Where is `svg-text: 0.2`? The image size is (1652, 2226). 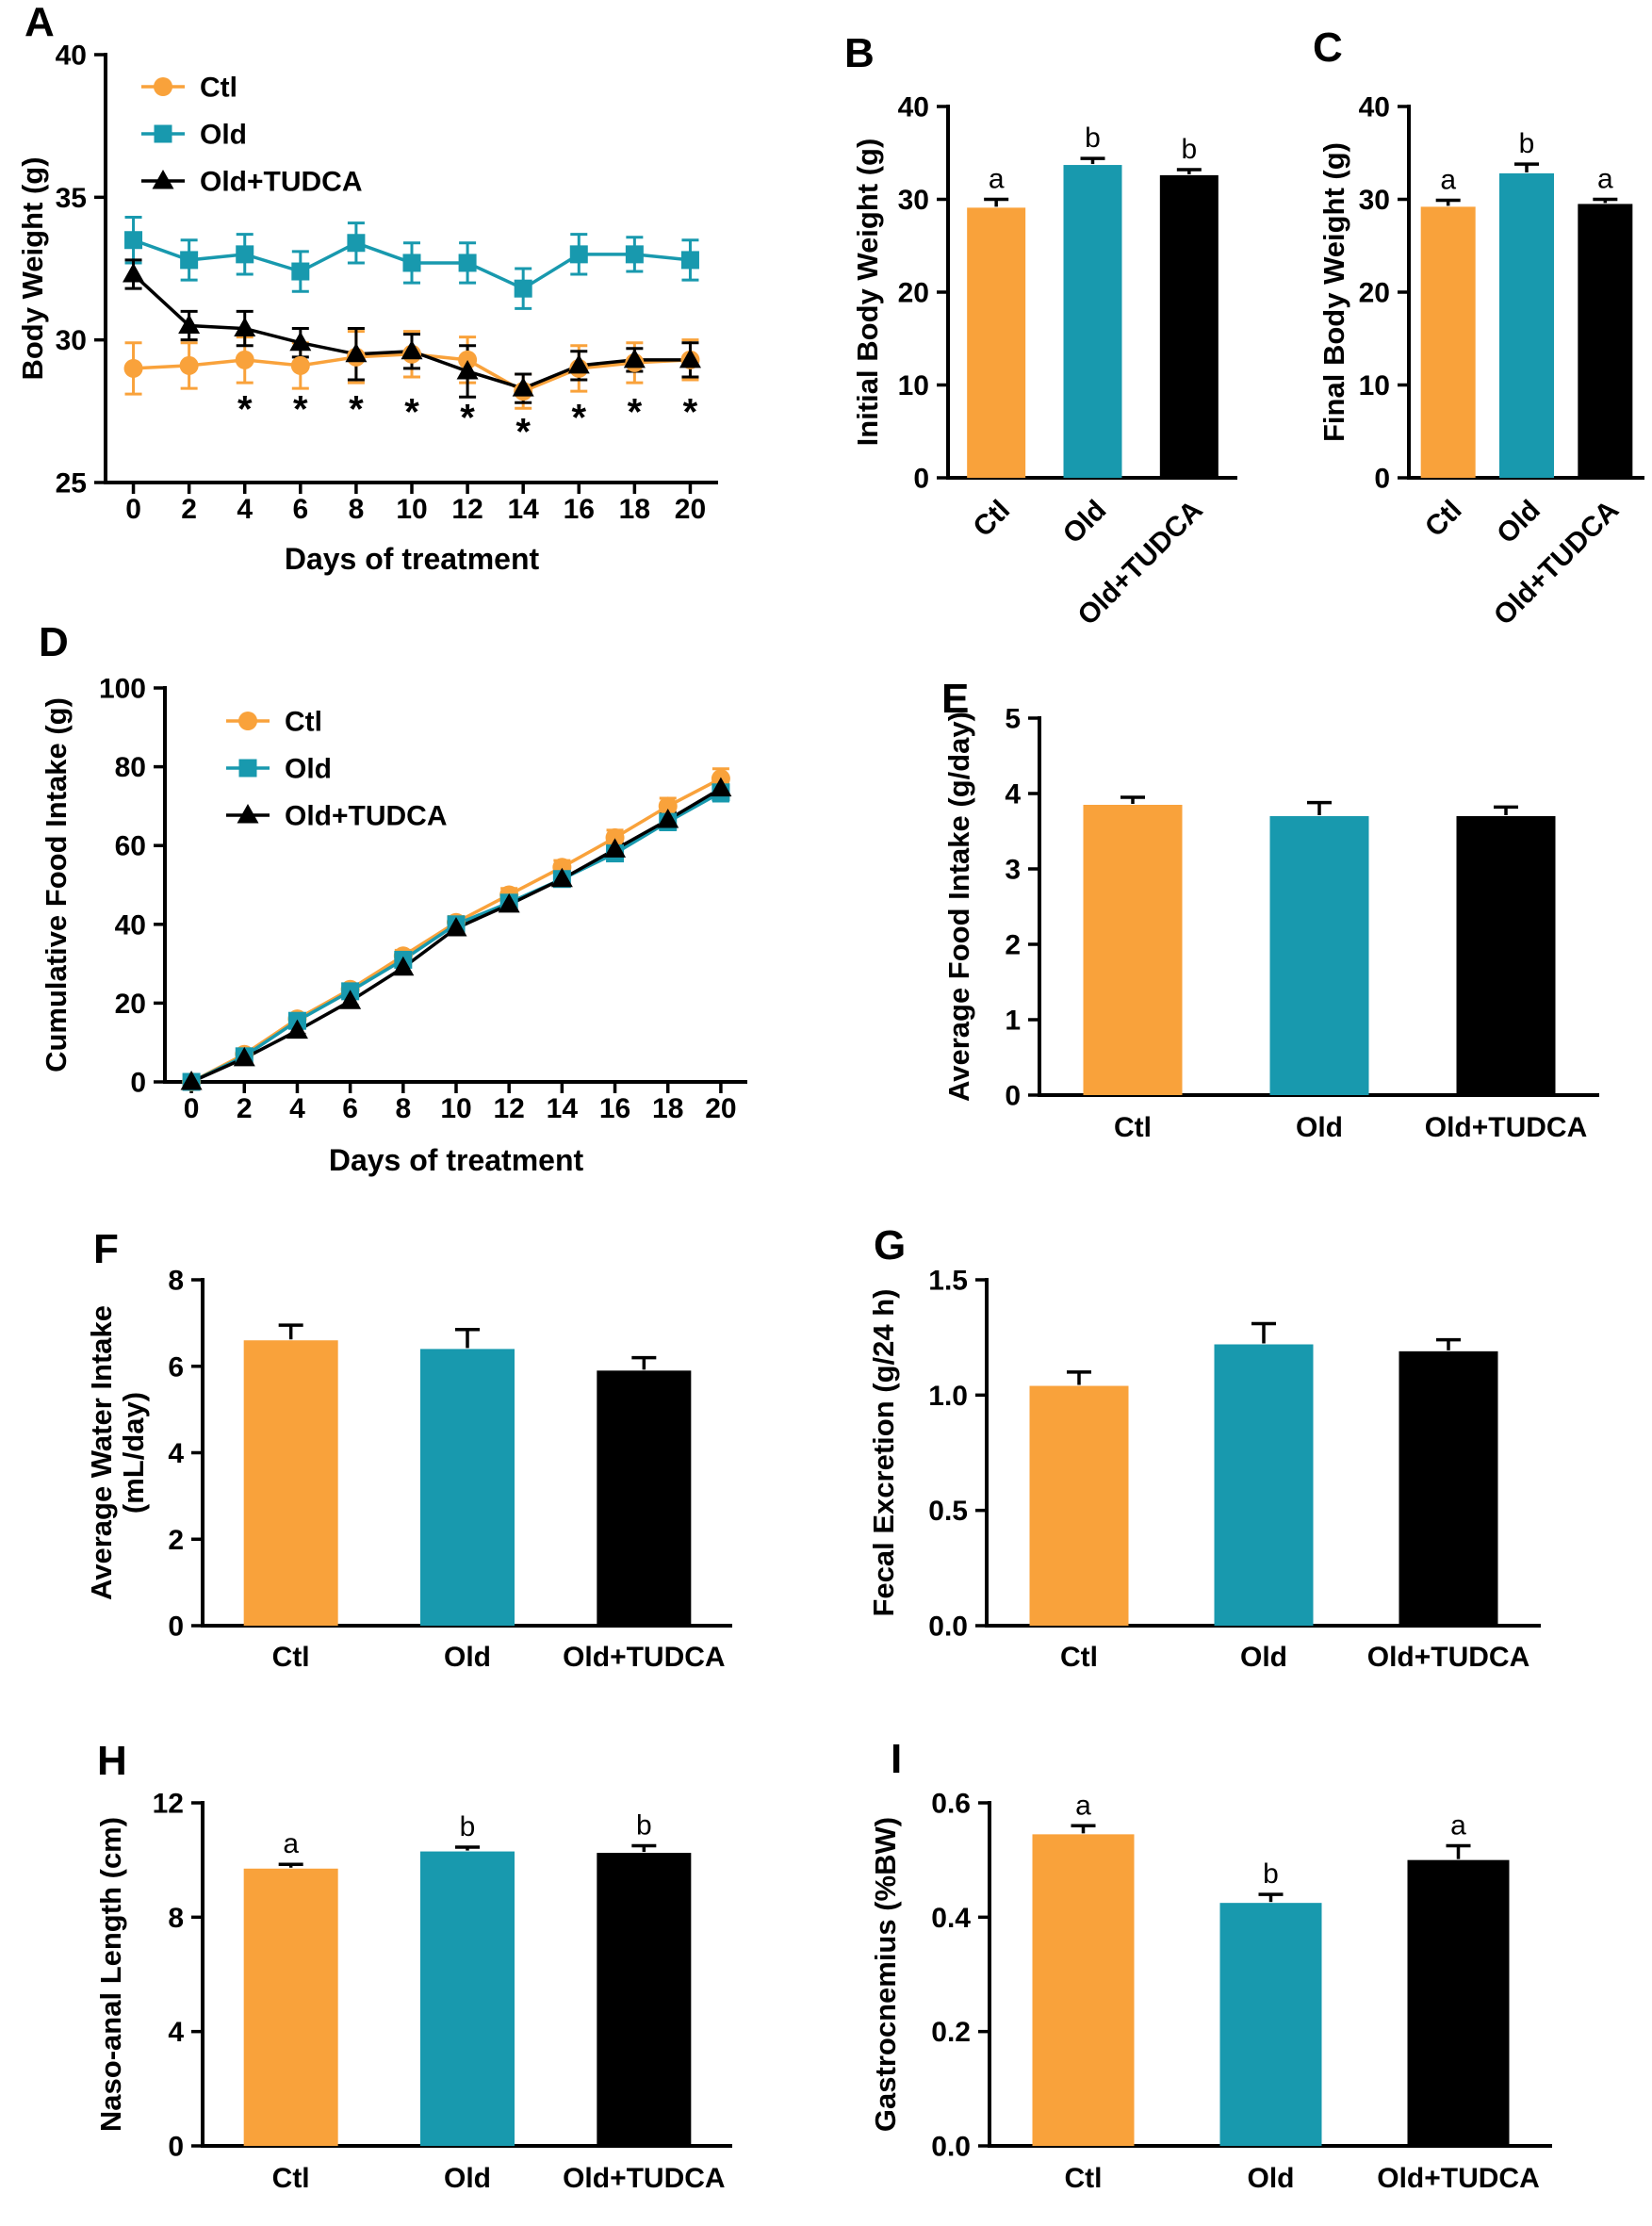 svg-text: 0.2 is located at coordinates (951, 2032).